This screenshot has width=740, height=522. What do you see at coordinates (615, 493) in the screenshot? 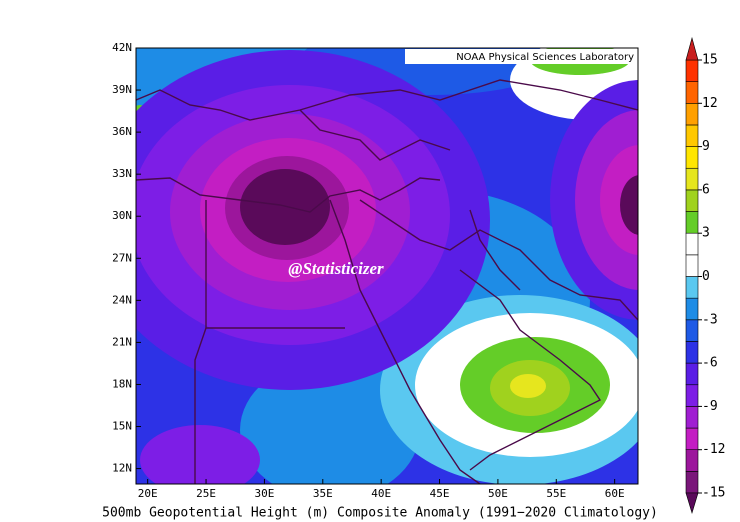
I see `lon-tick-label: 60E` at bounding box center [615, 493].